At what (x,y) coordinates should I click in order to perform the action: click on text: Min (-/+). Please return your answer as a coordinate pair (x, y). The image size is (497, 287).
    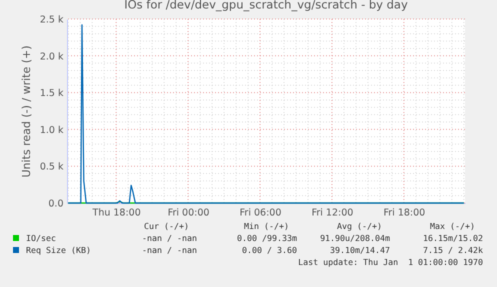
    Looking at the image, I should click on (266, 226).